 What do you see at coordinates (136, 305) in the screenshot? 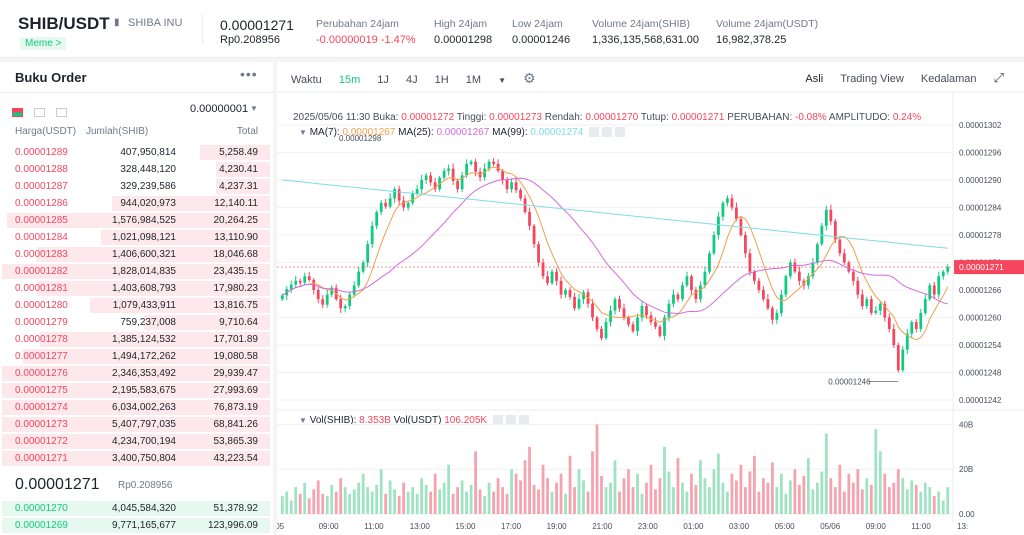
I see `ask-row: 0.00001280 1,079,433,911 13,816.75` at bounding box center [136, 305].